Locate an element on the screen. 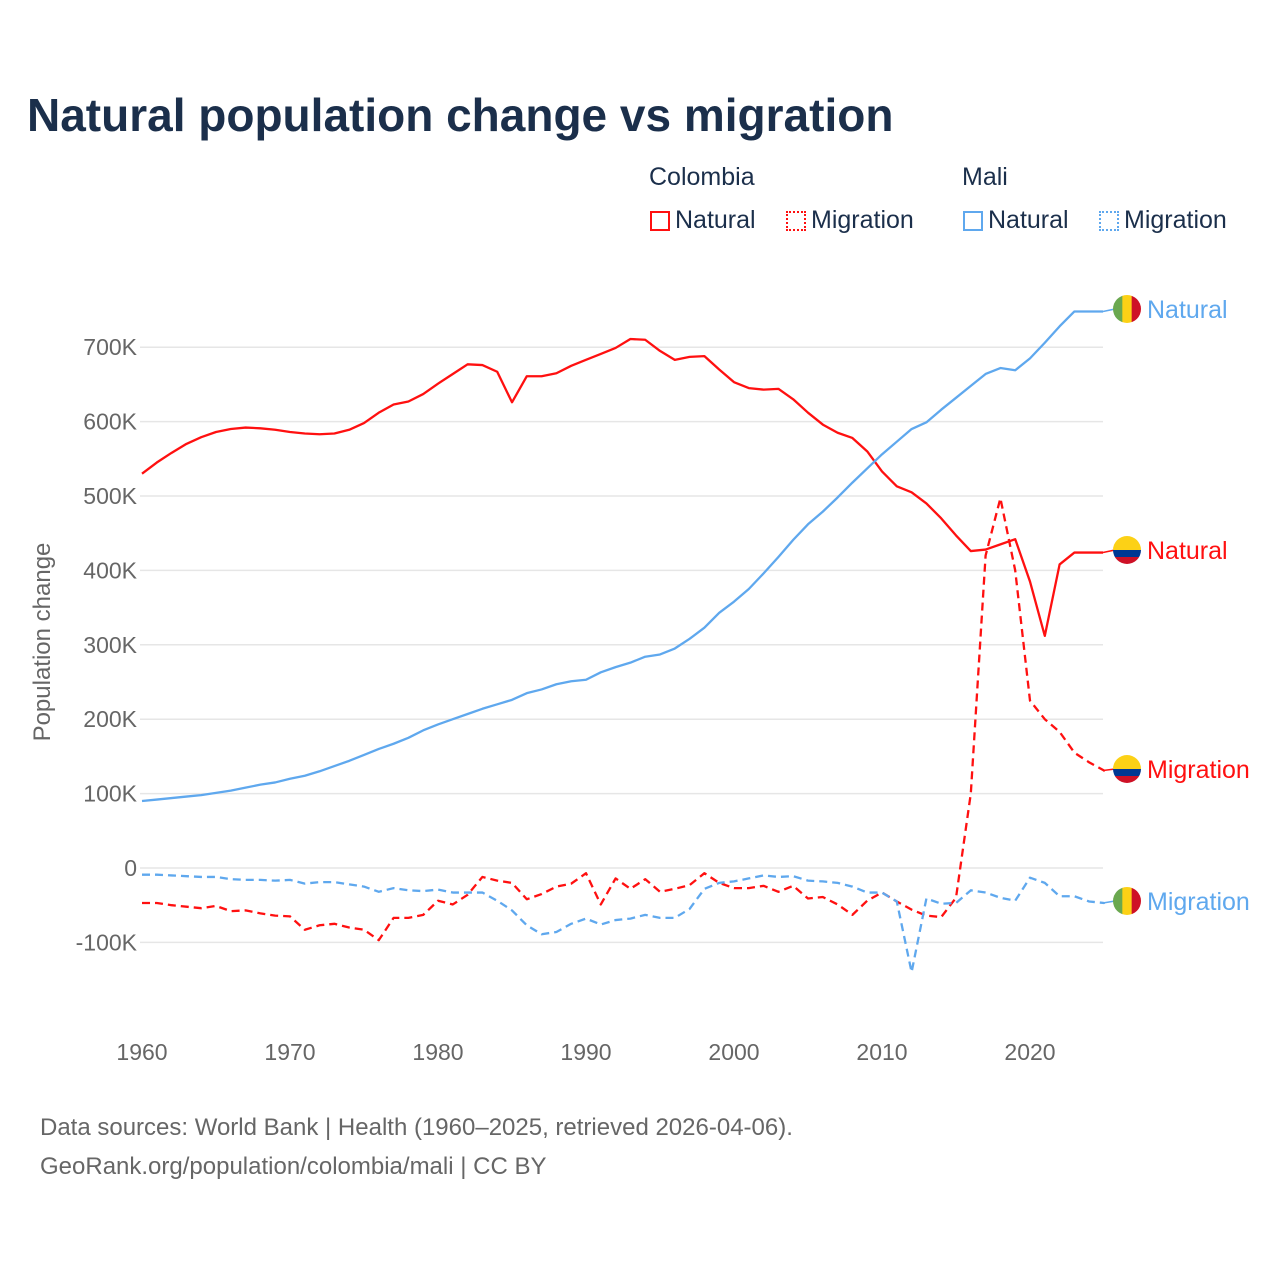  legend-group-colombia: Colombia is located at coordinates (702, 177).